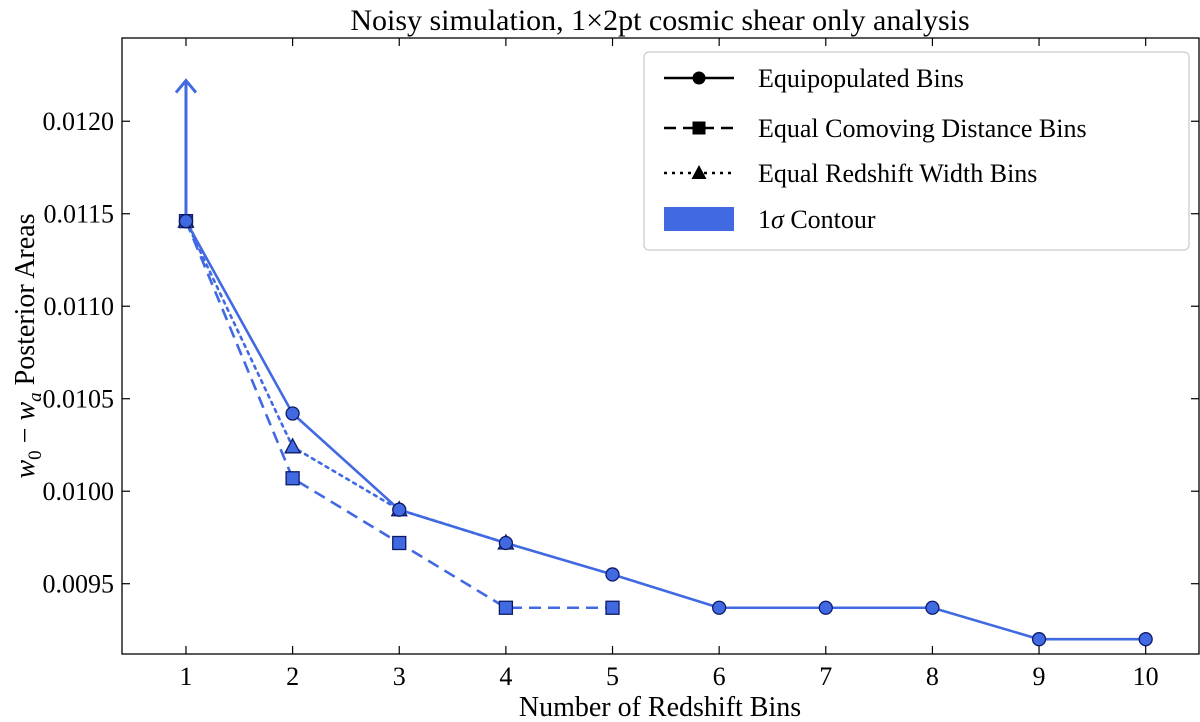 The width and height of the screenshot is (1200, 722). What do you see at coordinates (861, 78) in the screenshot?
I see `legend-label: Equipopulated Bins` at bounding box center [861, 78].